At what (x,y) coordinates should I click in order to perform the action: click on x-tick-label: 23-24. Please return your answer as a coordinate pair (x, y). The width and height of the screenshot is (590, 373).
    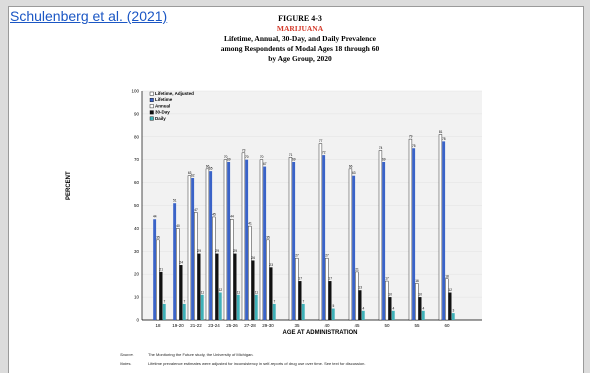
    Looking at the image, I should click on (214, 325).